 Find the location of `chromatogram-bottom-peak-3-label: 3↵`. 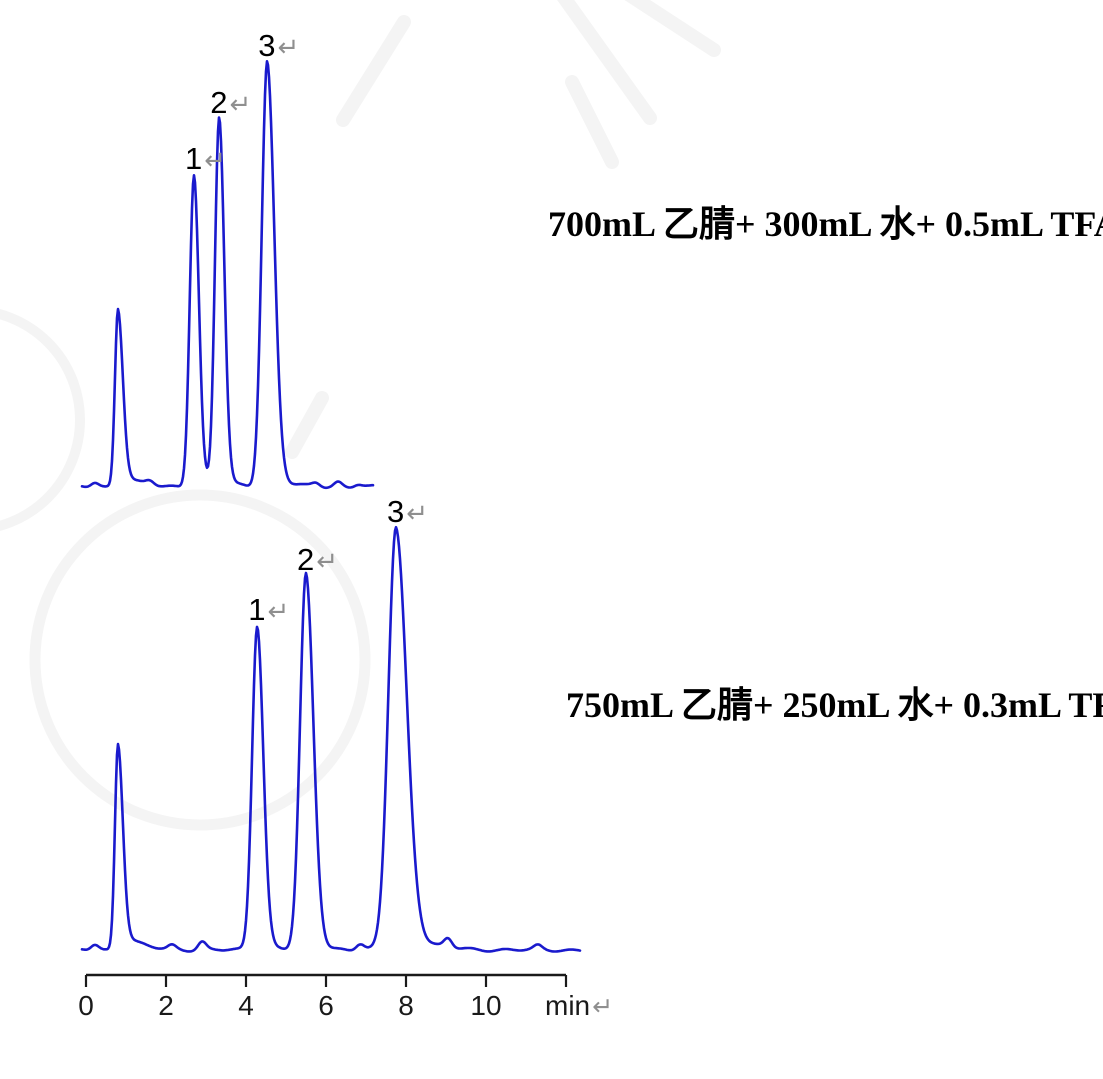

chromatogram-bottom-peak-3-label: 3↵ is located at coordinates (407, 513).